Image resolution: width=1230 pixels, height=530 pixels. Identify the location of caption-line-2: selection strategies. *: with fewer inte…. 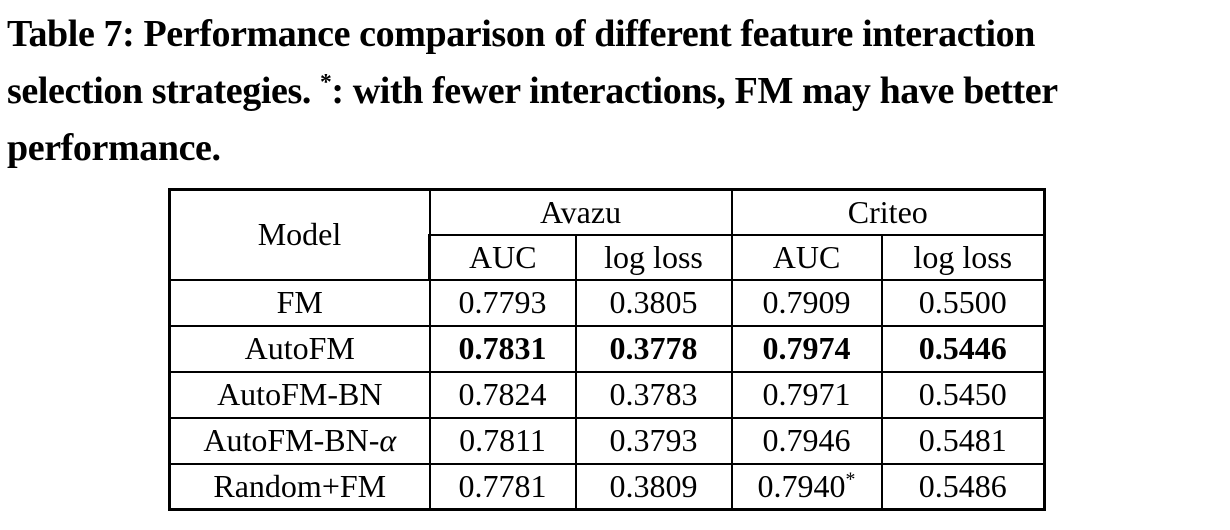
(616, 91).